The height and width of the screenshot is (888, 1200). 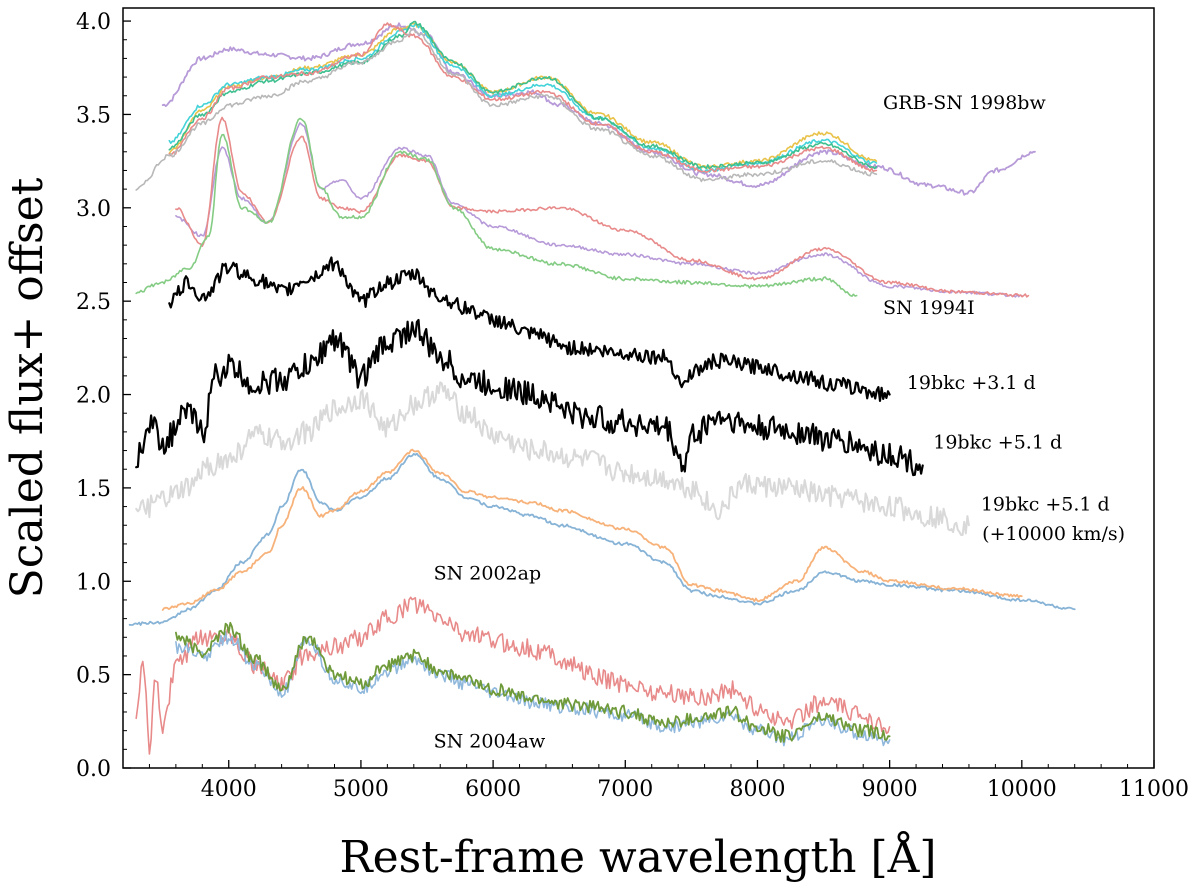 I want to click on x-tick-label-2: 6000, so click(x=493, y=789).